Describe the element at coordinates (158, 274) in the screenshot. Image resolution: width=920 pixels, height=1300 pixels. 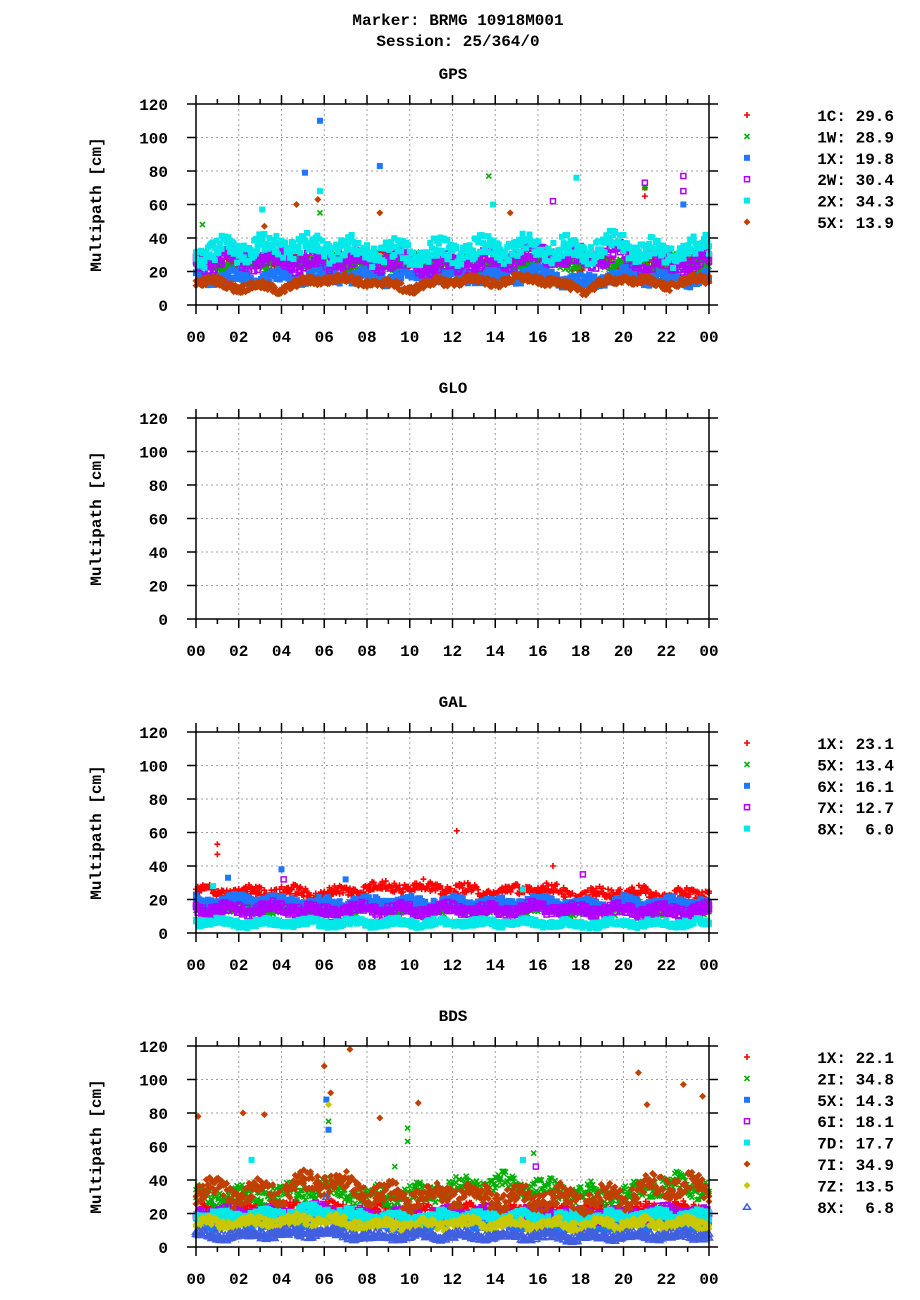
I see `y-tick-label: 20` at that location.